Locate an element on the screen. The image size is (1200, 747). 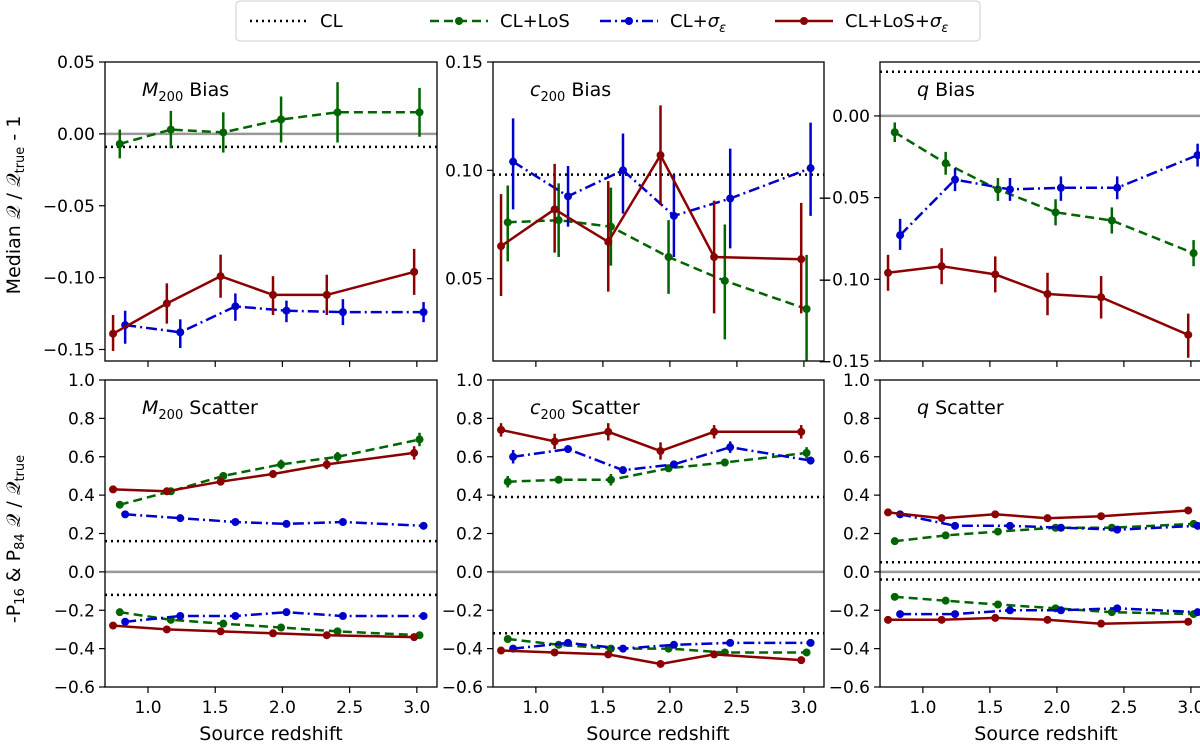
x-axis-label-left: Source redshift is located at coordinates (270, 734).